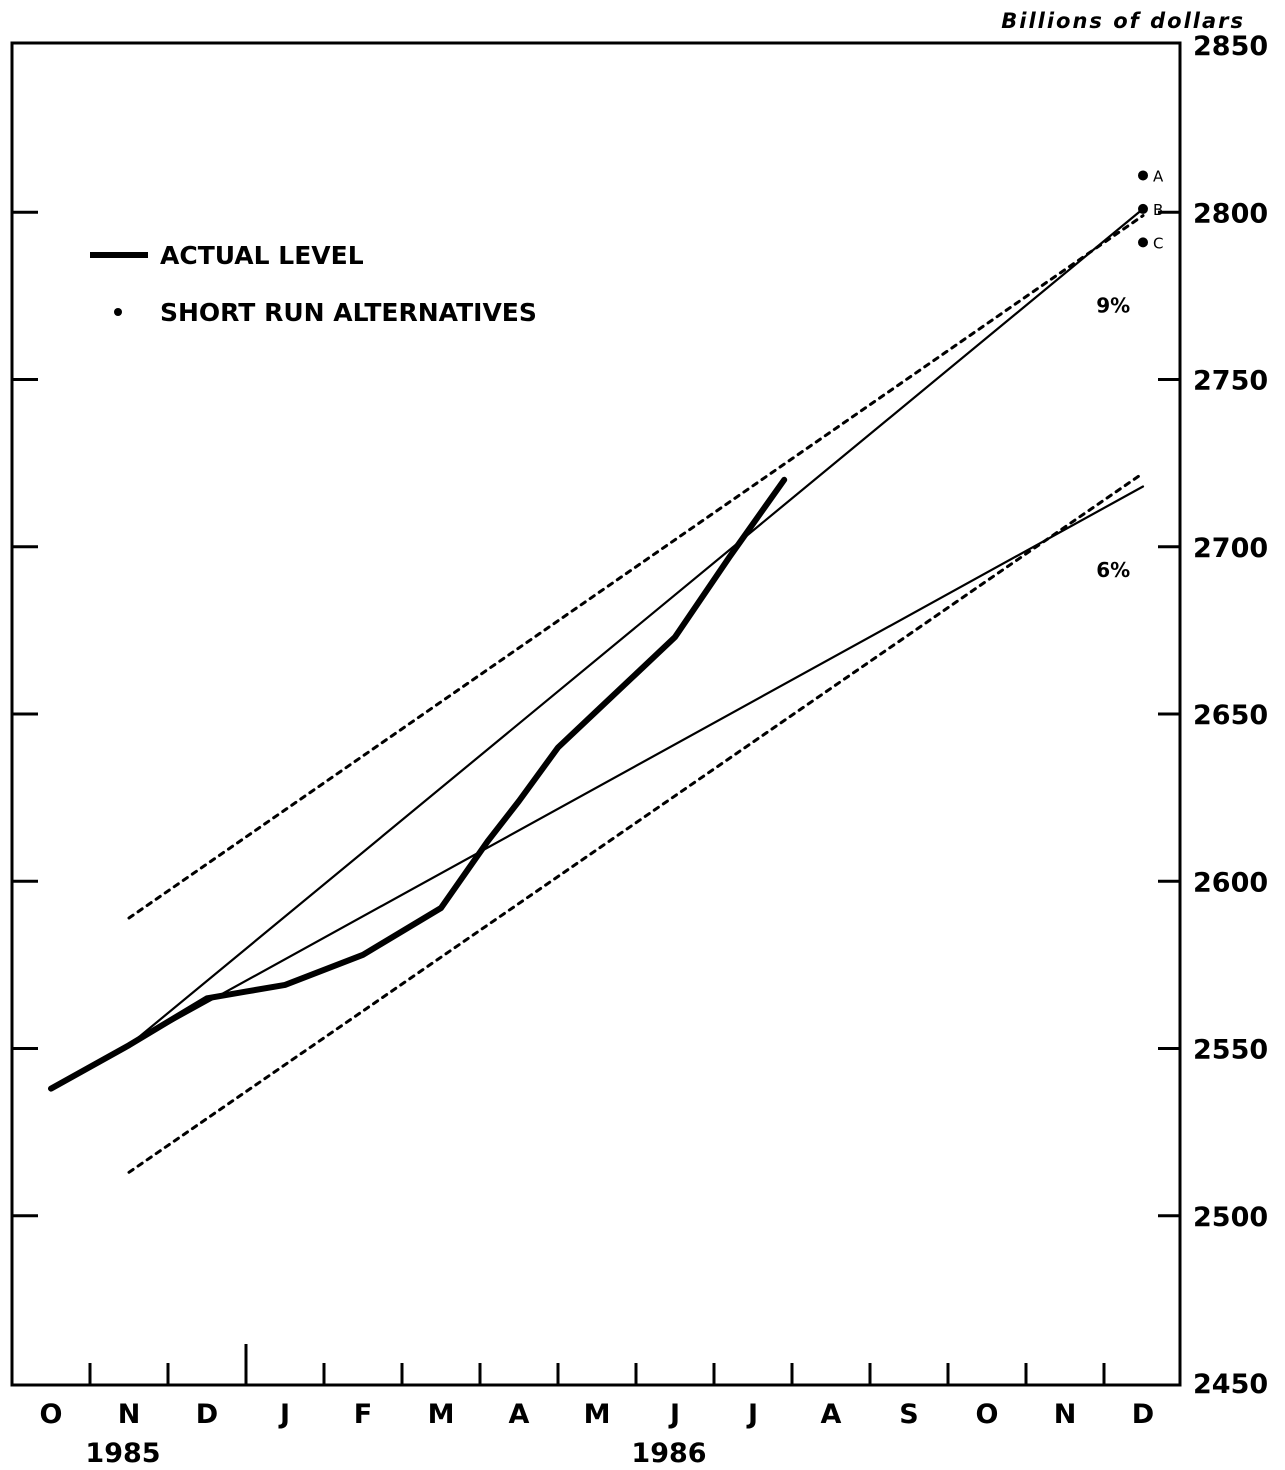 The width and height of the screenshot is (1285, 1470). Describe the element at coordinates (1143, 242) in the screenshot. I see `alternative-point-c` at that location.